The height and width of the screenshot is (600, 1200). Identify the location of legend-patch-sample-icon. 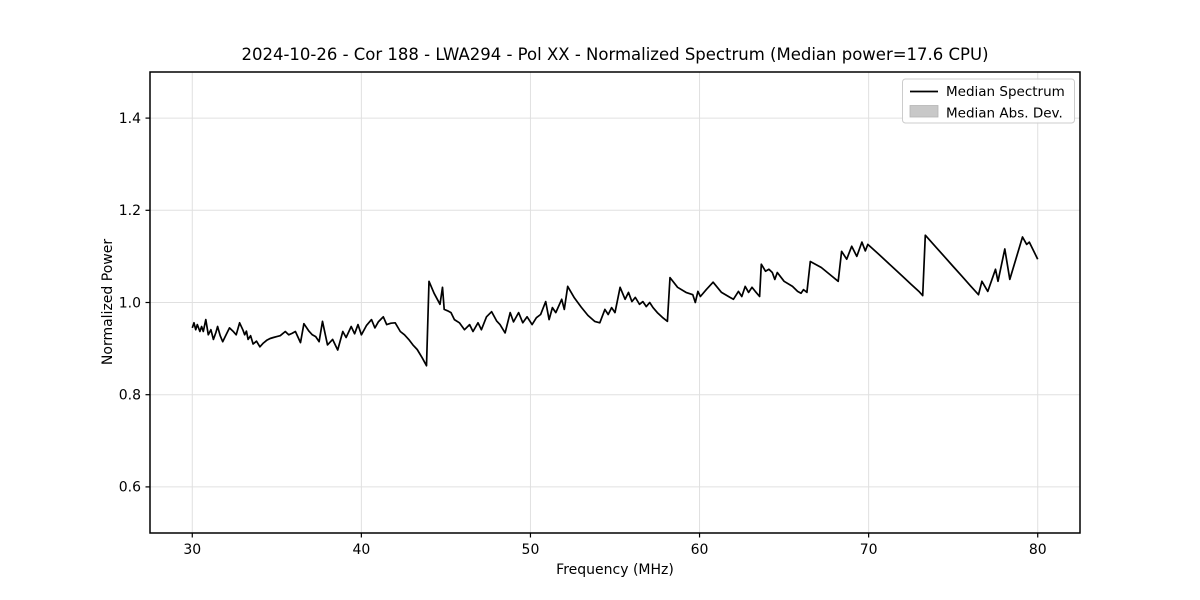
(924, 111).